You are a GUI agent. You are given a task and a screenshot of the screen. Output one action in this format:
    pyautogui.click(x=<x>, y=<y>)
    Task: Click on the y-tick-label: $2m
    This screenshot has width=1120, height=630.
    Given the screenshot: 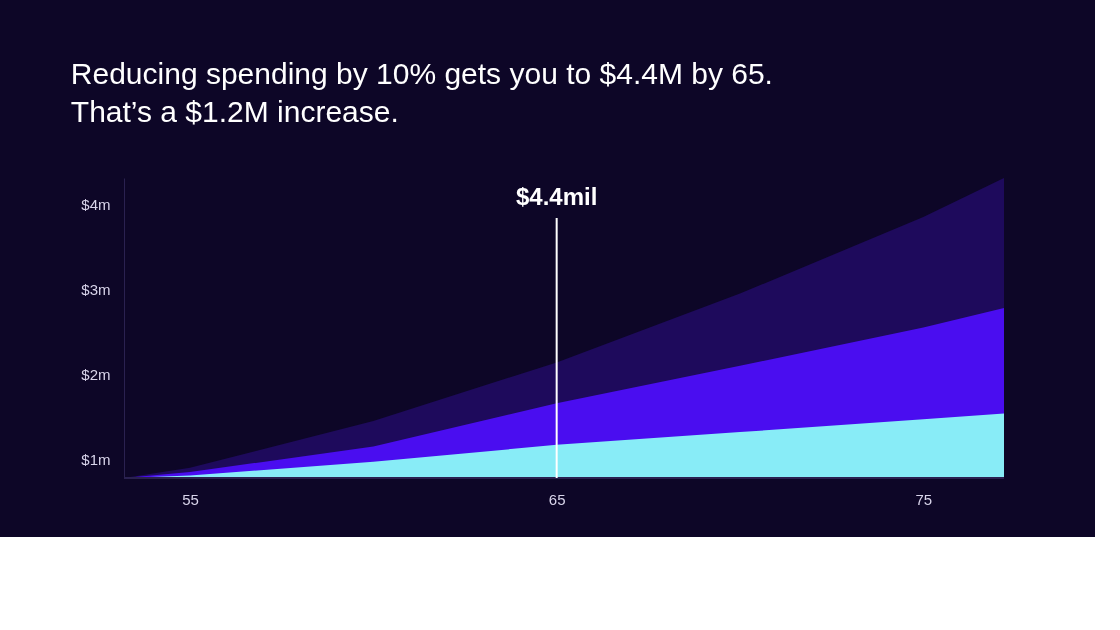 What is the action you would take?
    pyautogui.click(x=96, y=374)
    